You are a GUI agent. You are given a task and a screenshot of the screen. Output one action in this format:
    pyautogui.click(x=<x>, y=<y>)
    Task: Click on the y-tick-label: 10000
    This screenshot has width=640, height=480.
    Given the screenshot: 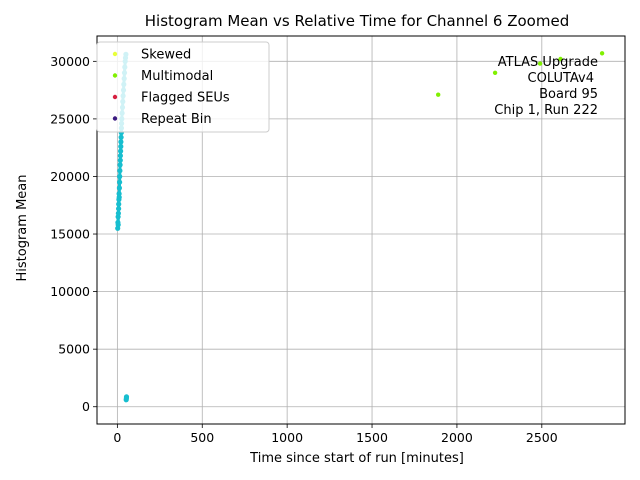 What is the action you would take?
    pyautogui.click(x=70, y=291)
    